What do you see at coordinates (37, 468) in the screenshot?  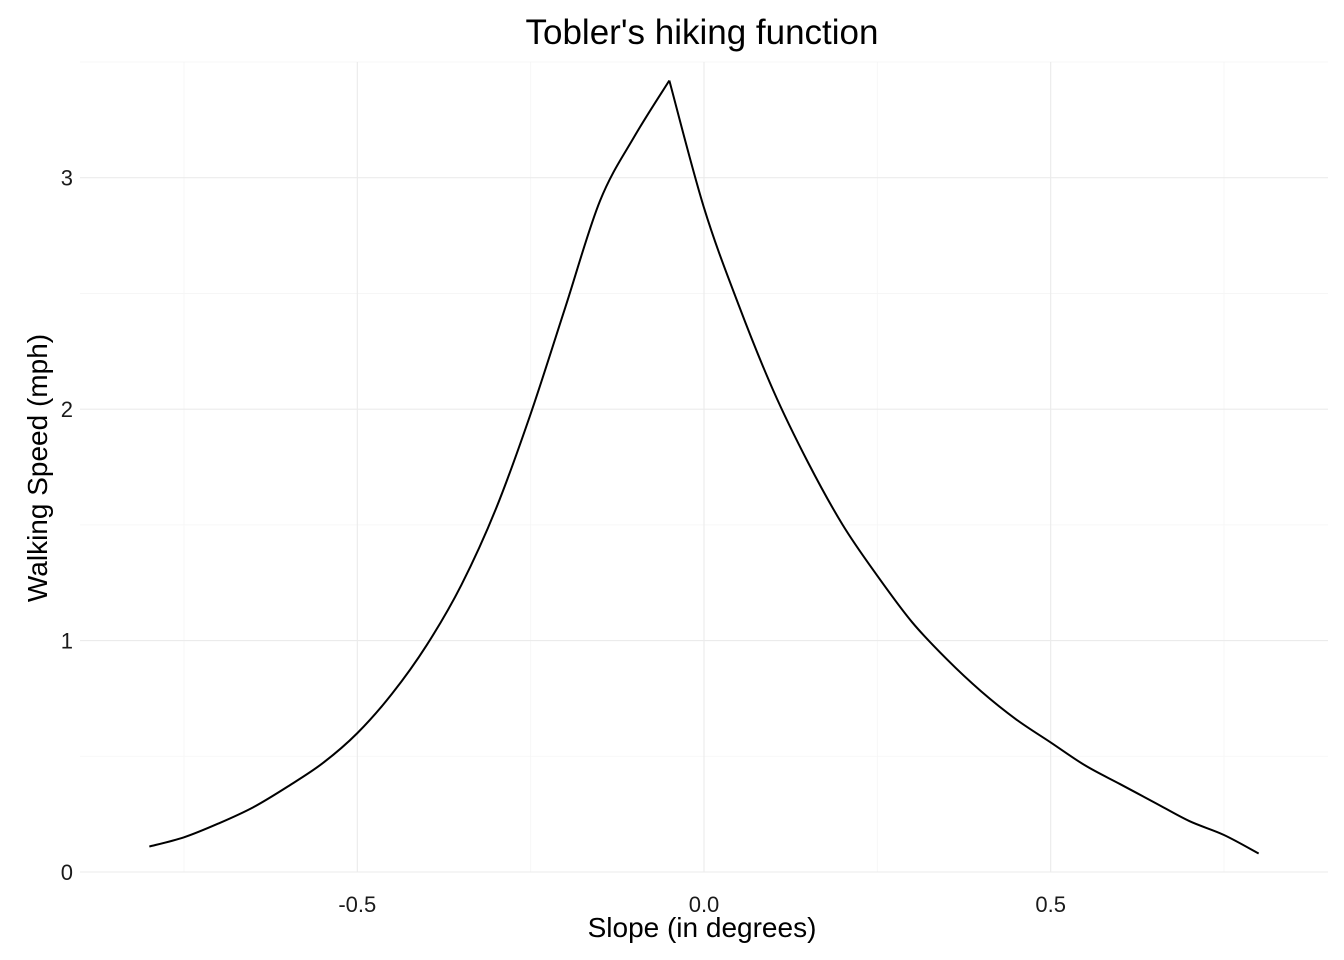 I see `y-axis-title: Walking Speed (mph)` at bounding box center [37, 468].